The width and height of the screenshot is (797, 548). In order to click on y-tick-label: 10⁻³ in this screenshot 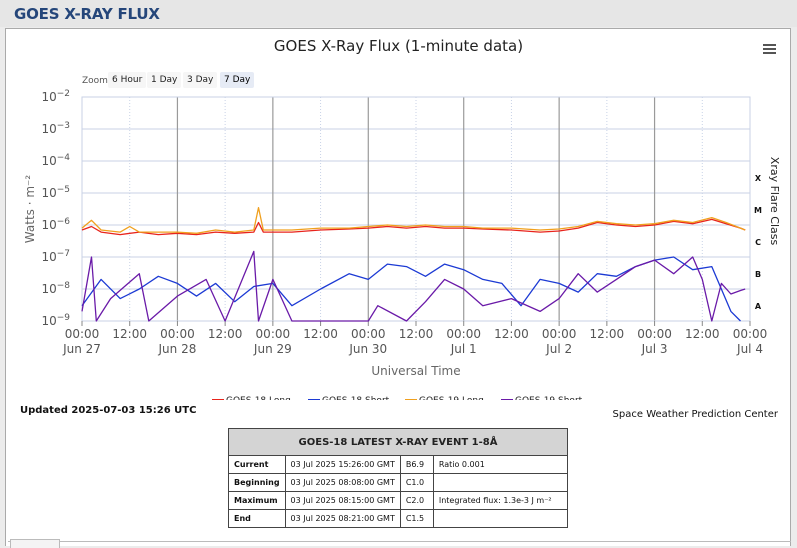, I will do `click(55, 128)`.